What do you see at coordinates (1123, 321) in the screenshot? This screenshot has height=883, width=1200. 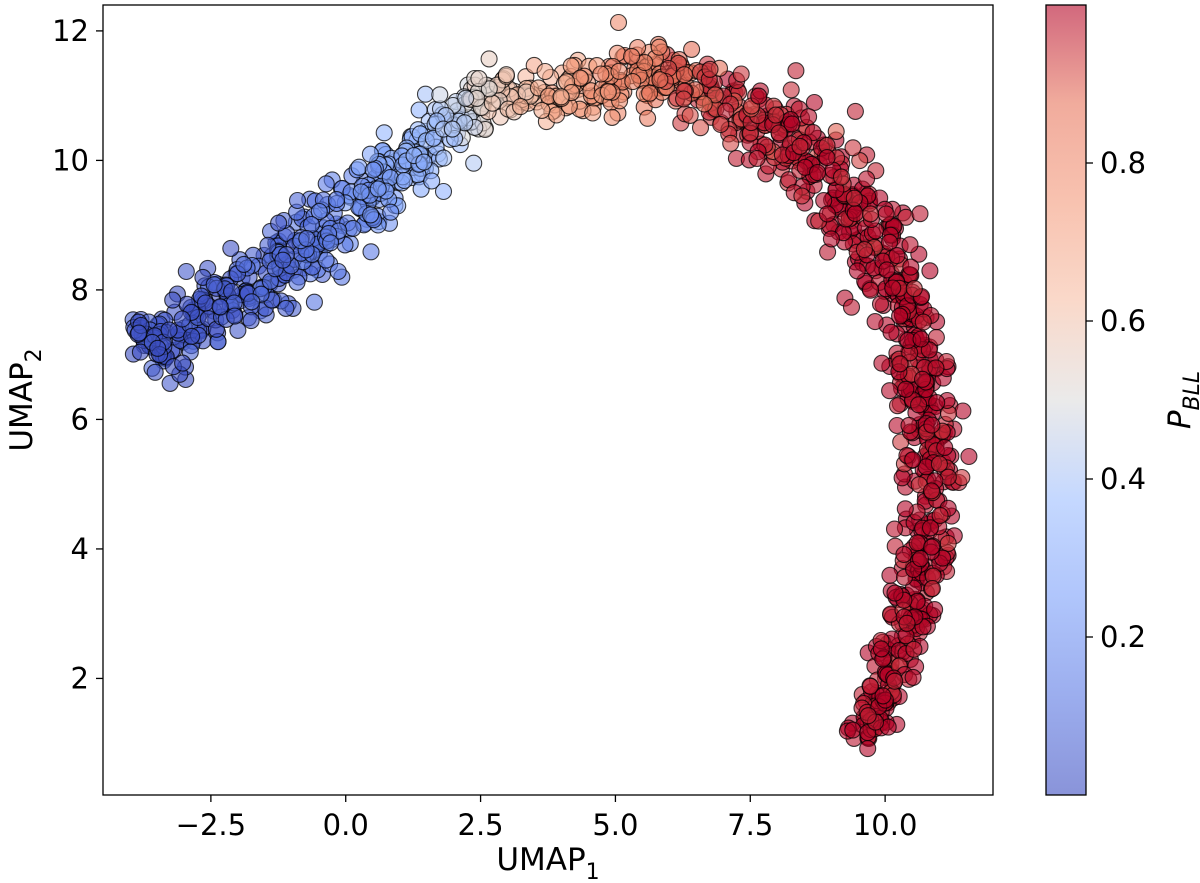 I see `colorbar-tick-label: 0.6` at bounding box center [1123, 321].